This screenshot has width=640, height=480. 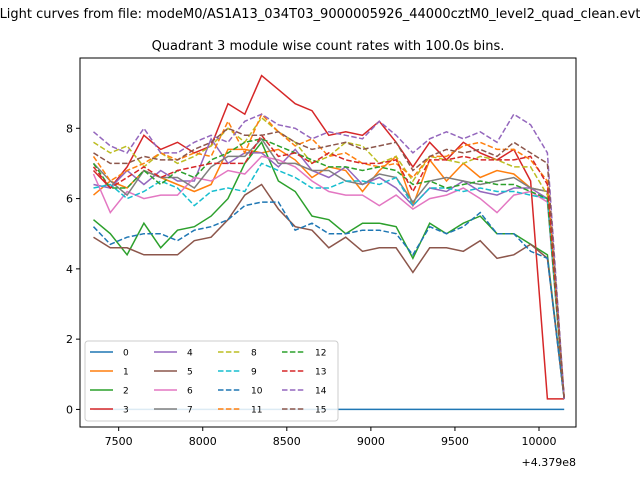 I want to click on legend-label-5: 5, so click(x=190, y=373).